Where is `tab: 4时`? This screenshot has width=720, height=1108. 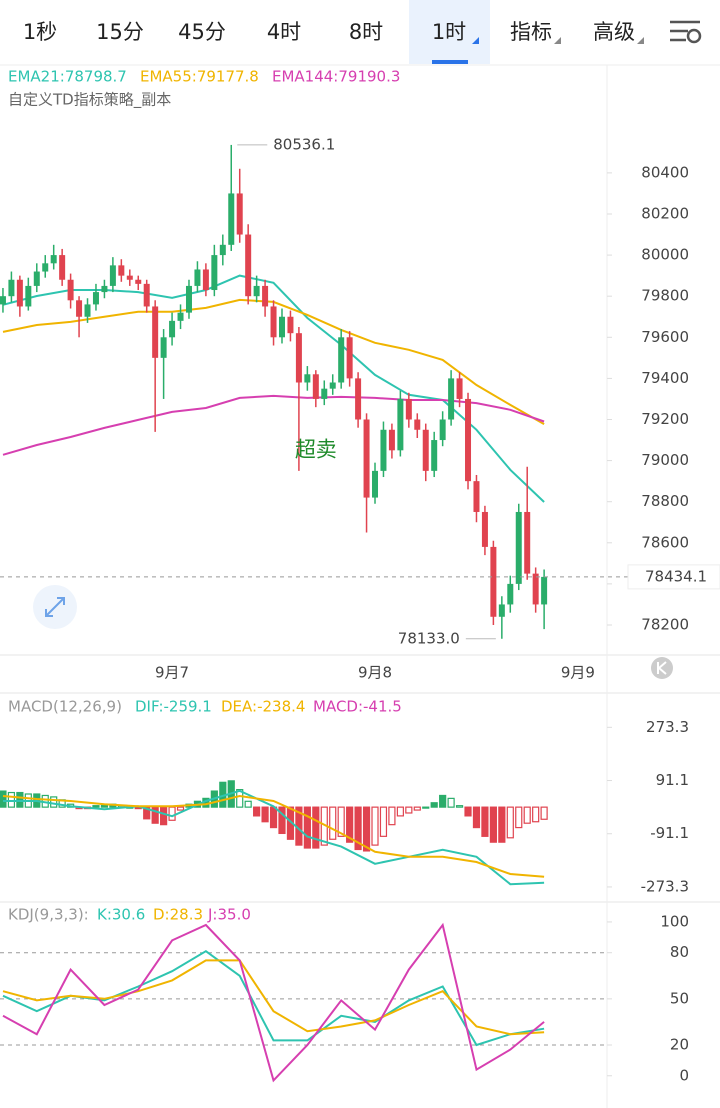 tab: 4时 is located at coordinates (284, 32).